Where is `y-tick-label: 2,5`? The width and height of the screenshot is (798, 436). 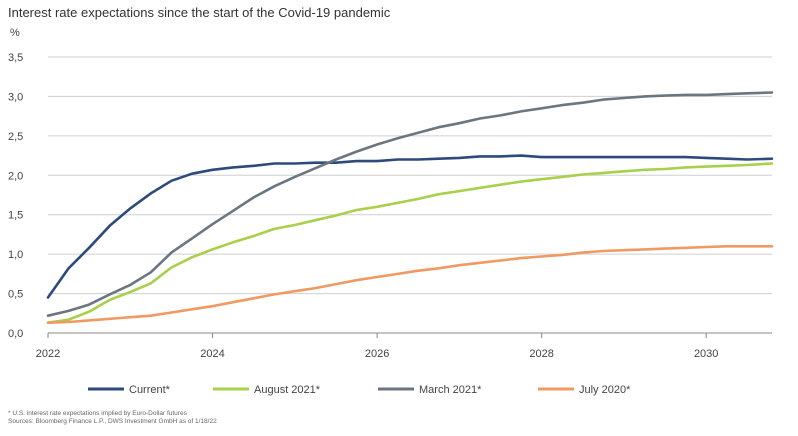
y-tick-label: 2,5 is located at coordinates (15, 137).